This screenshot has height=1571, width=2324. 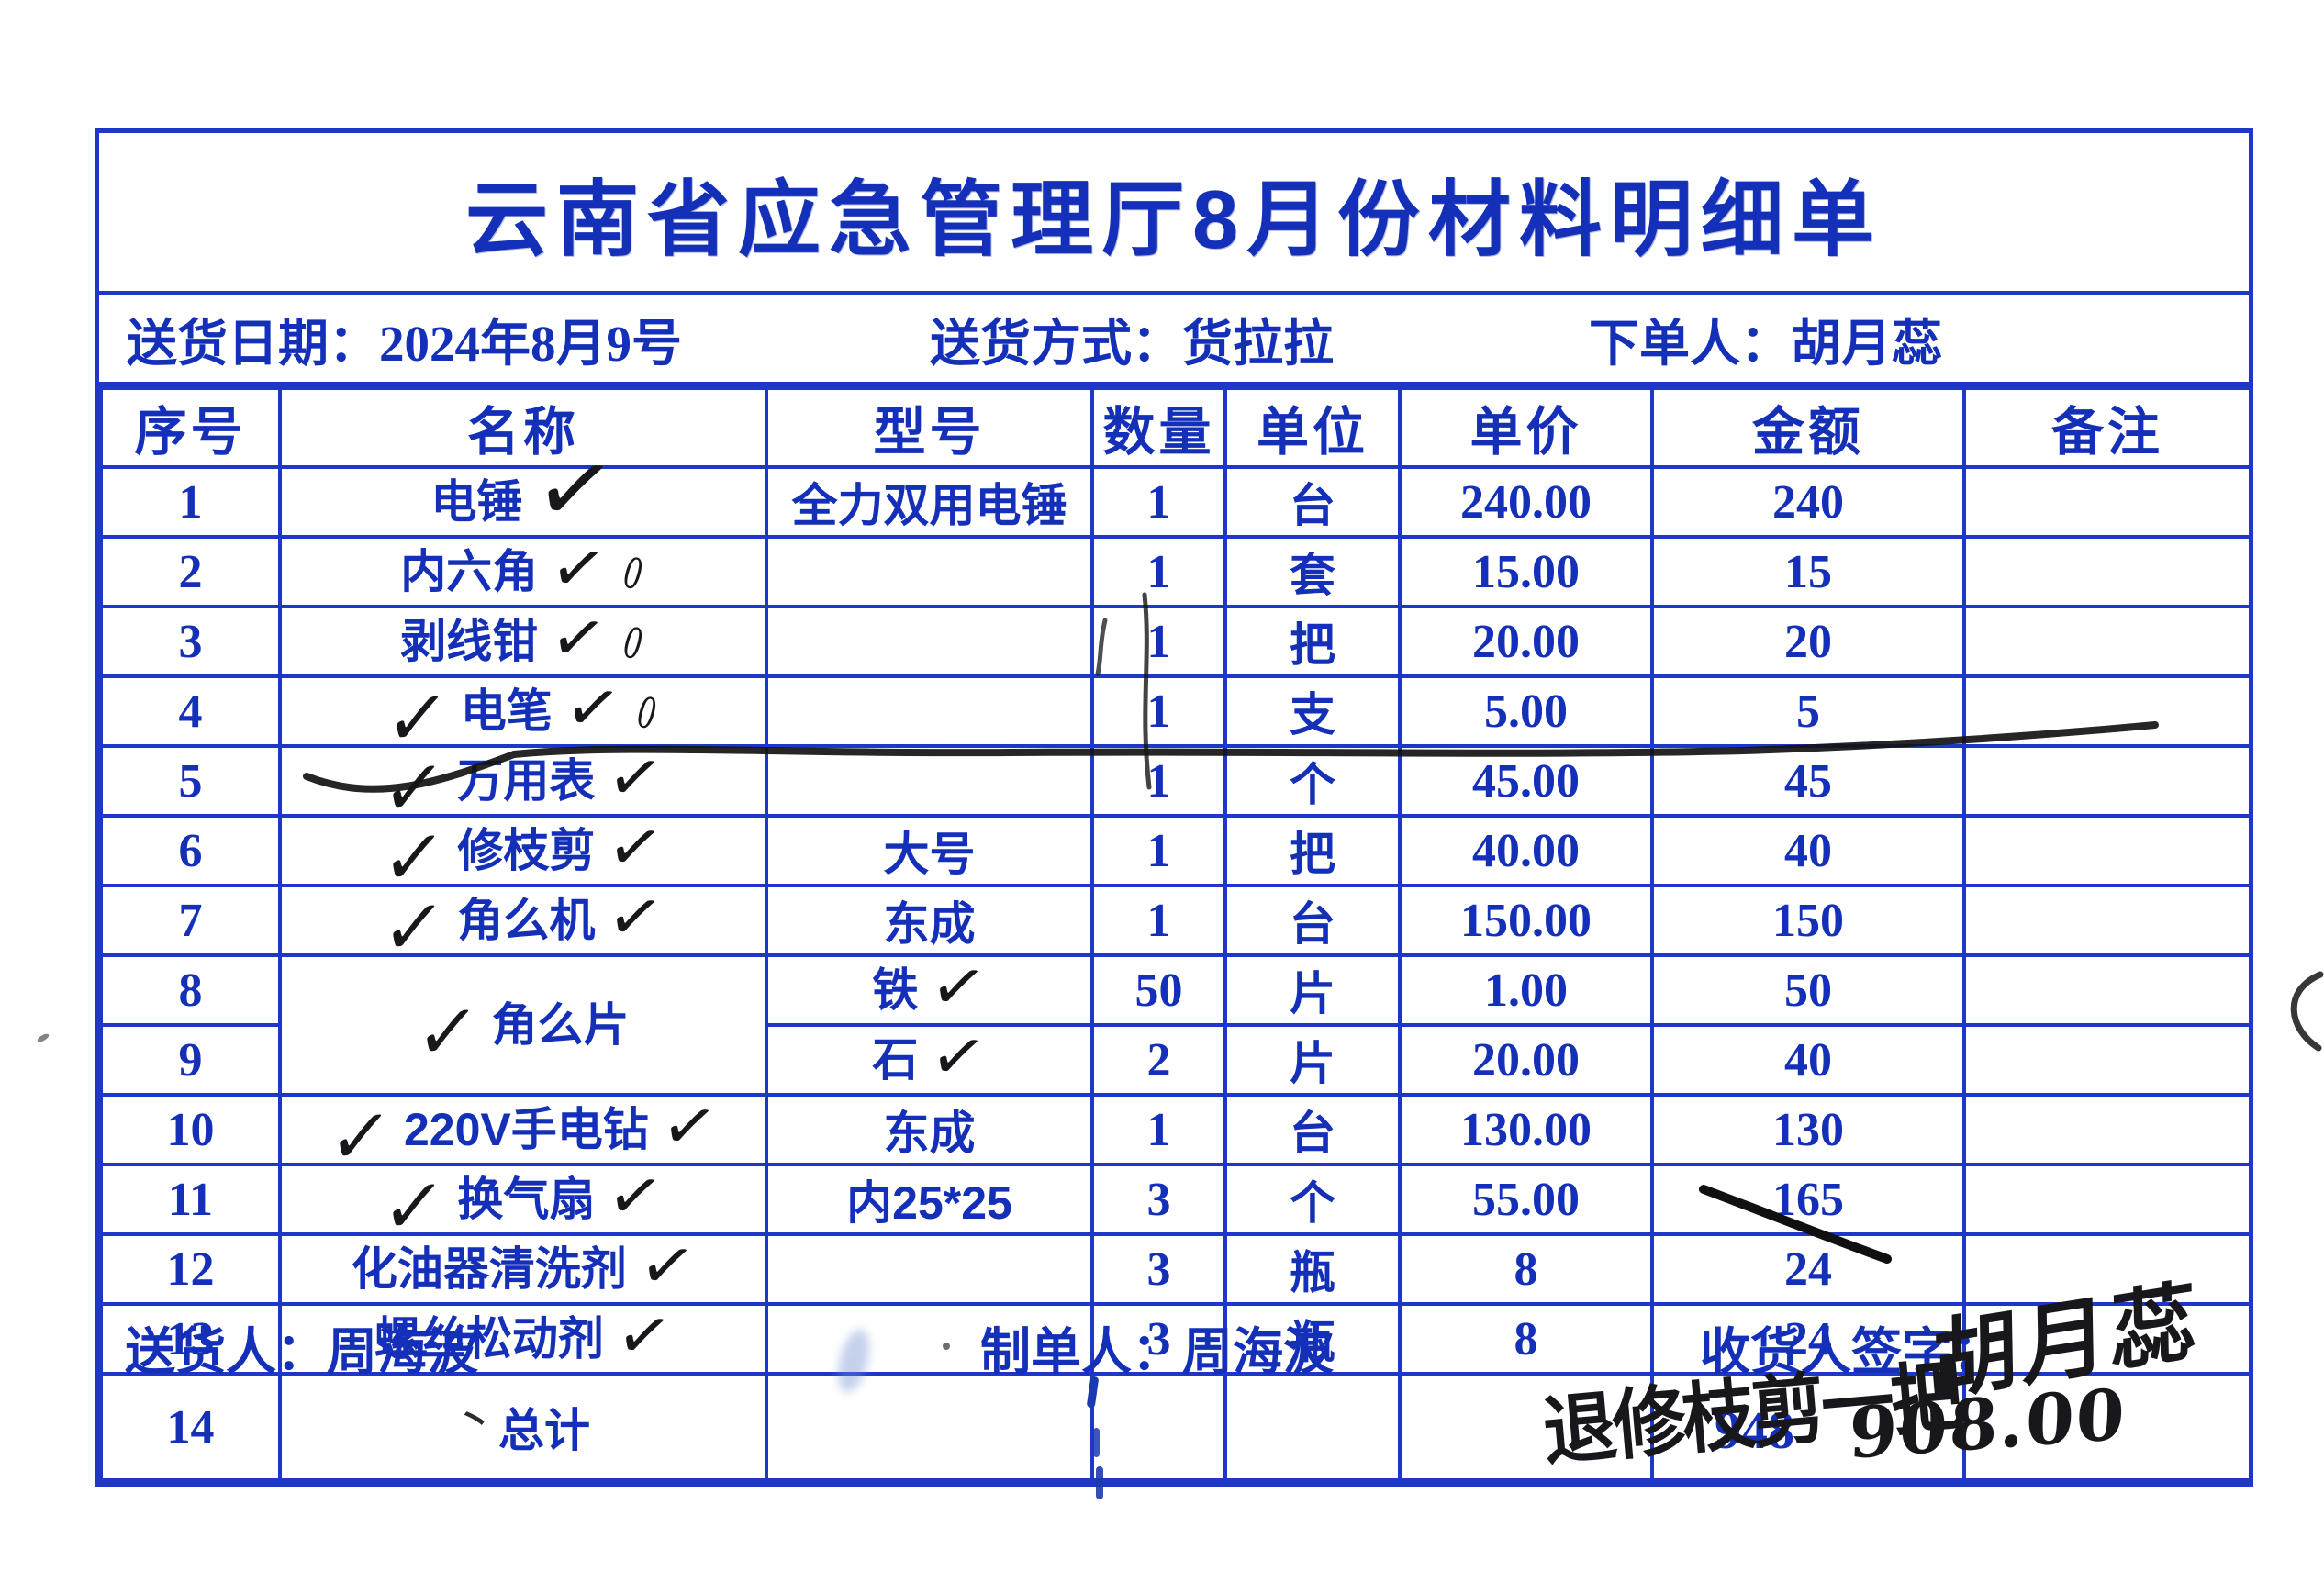 What do you see at coordinates (226, 1352) in the screenshot?
I see `deliverer-label: 送货人：` at bounding box center [226, 1352].